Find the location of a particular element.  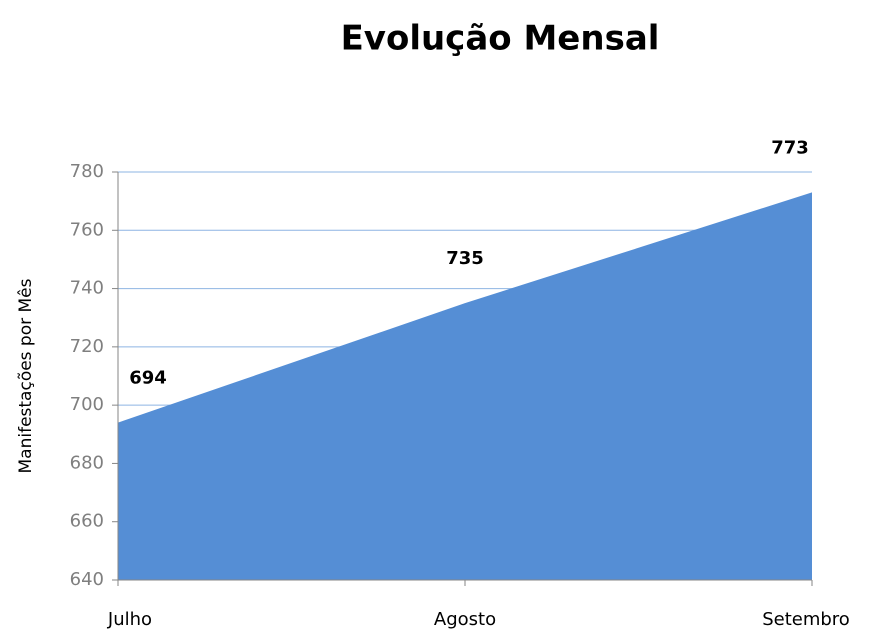

x-tick-label: Julho is located at coordinates (129, 619).